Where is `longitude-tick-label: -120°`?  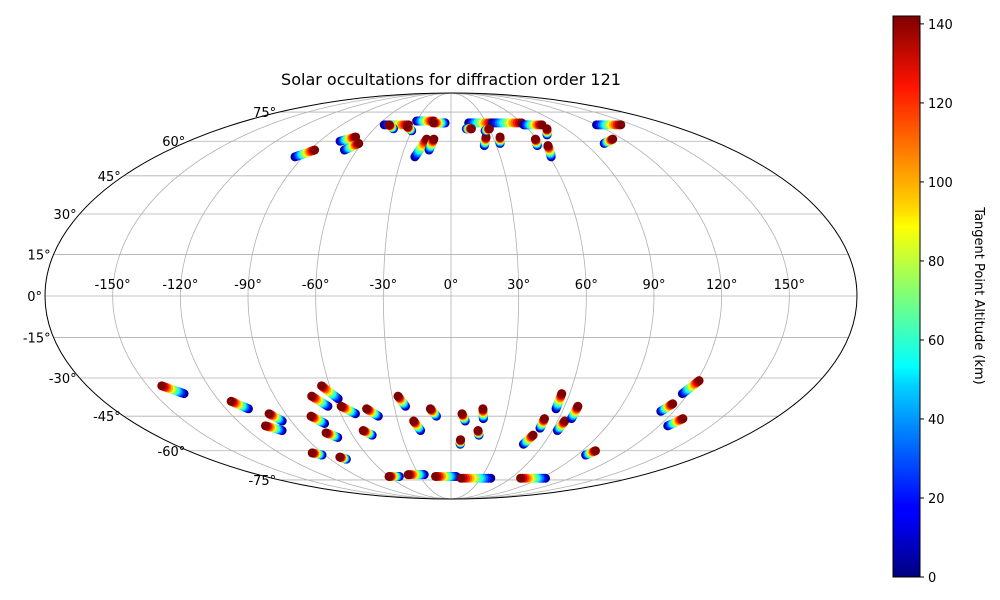
longitude-tick-label: -120° is located at coordinates (180, 285).